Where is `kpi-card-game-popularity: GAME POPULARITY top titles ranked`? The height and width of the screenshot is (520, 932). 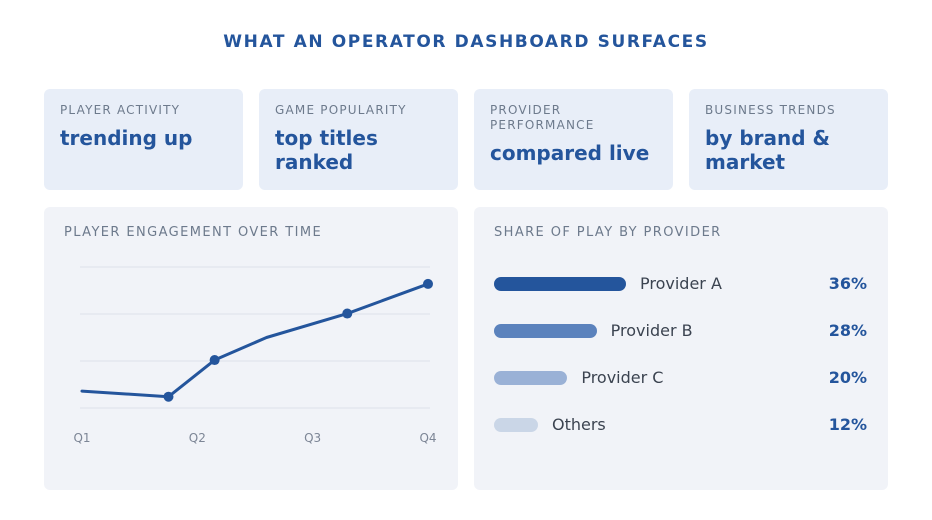
kpi-card-game-popularity: GAME POPULARITY top titles ranked is located at coordinates (358, 139).